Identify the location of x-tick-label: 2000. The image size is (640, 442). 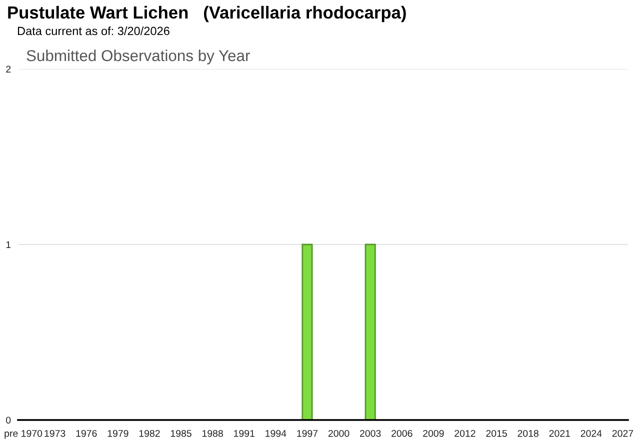
(339, 433).